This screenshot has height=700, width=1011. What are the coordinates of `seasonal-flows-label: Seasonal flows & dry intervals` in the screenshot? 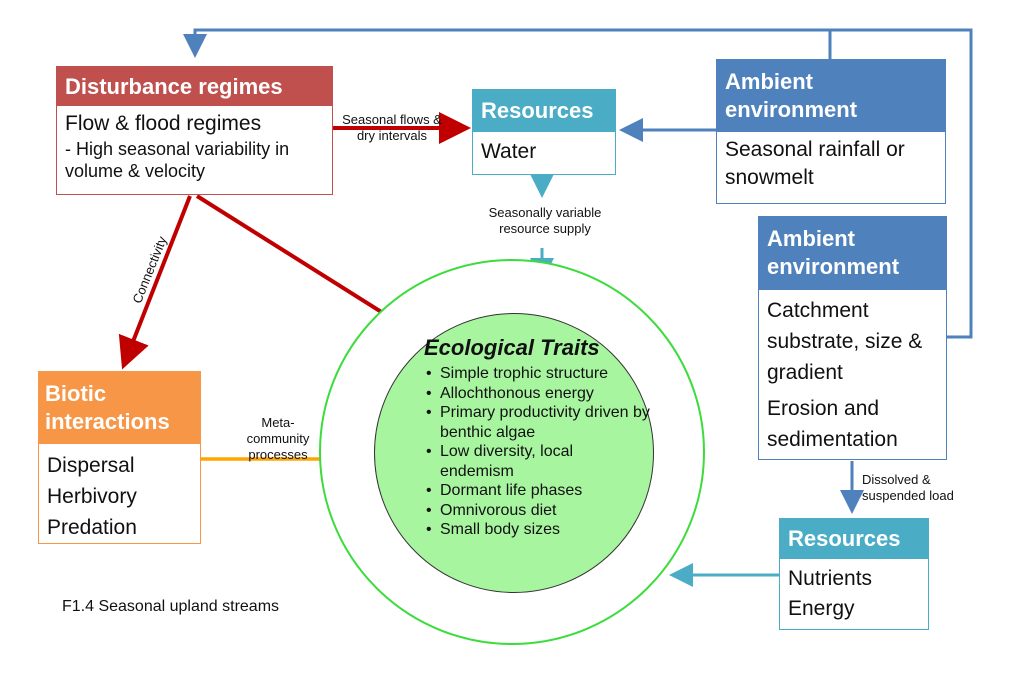 It's located at (392, 127).